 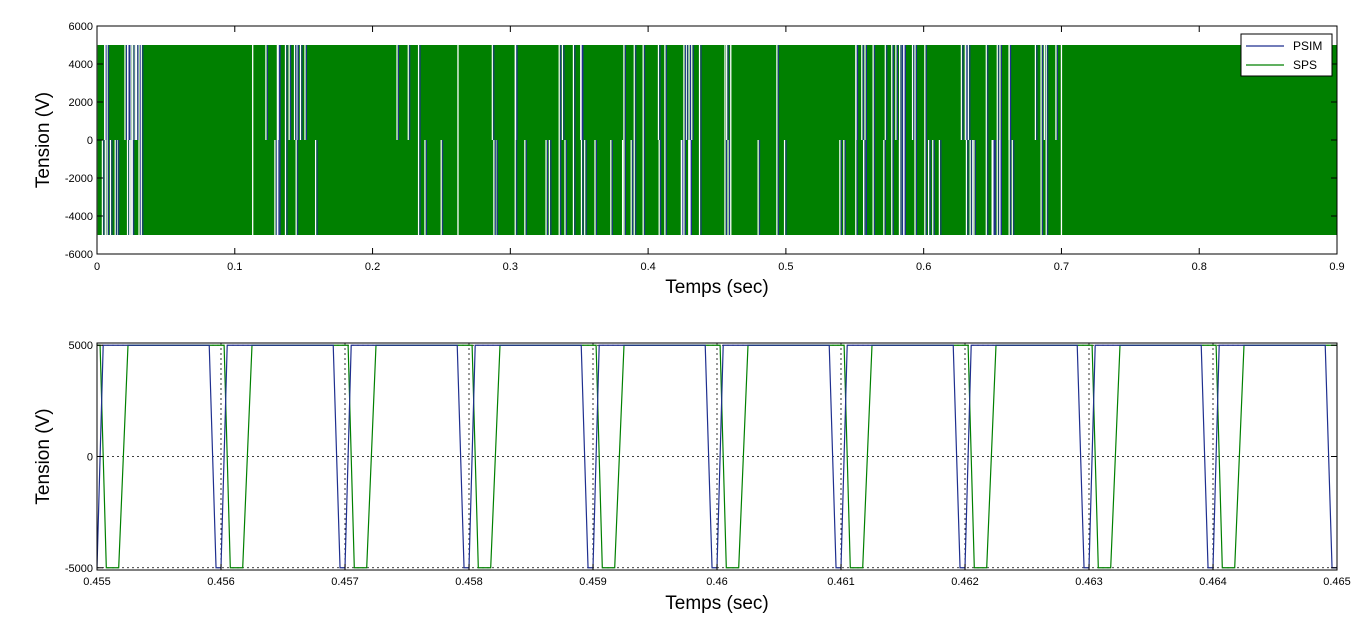 I want to click on x-tick-label: 0.9, so click(x=1336, y=267).